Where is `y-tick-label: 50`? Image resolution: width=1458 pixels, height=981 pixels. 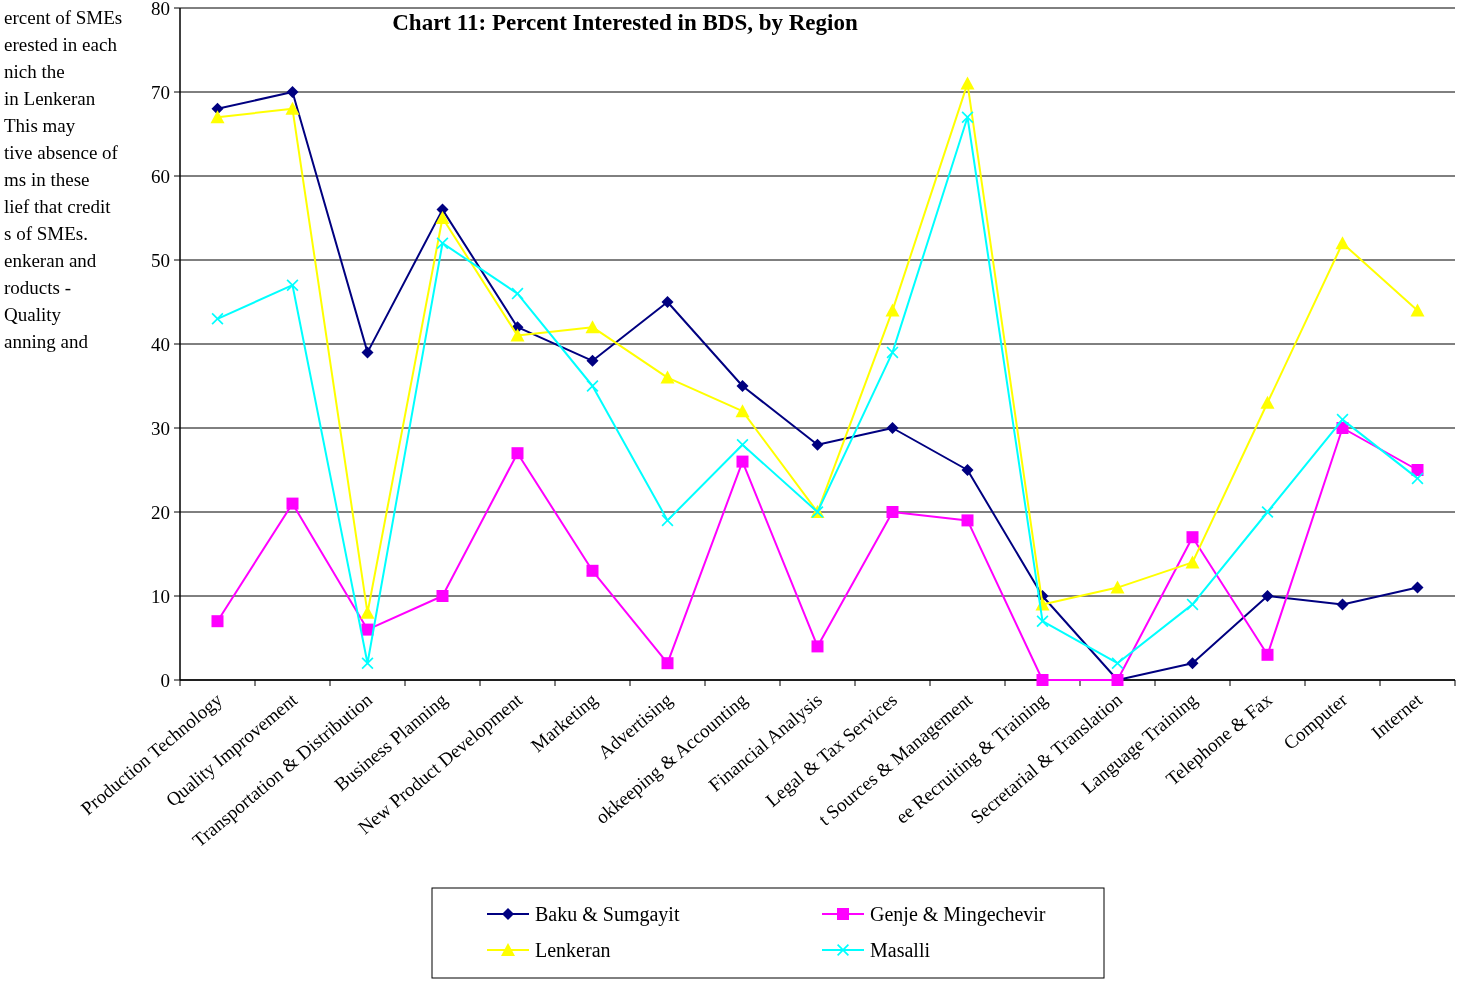 y-tick-label: 50 is located at coordinates (160, 260).